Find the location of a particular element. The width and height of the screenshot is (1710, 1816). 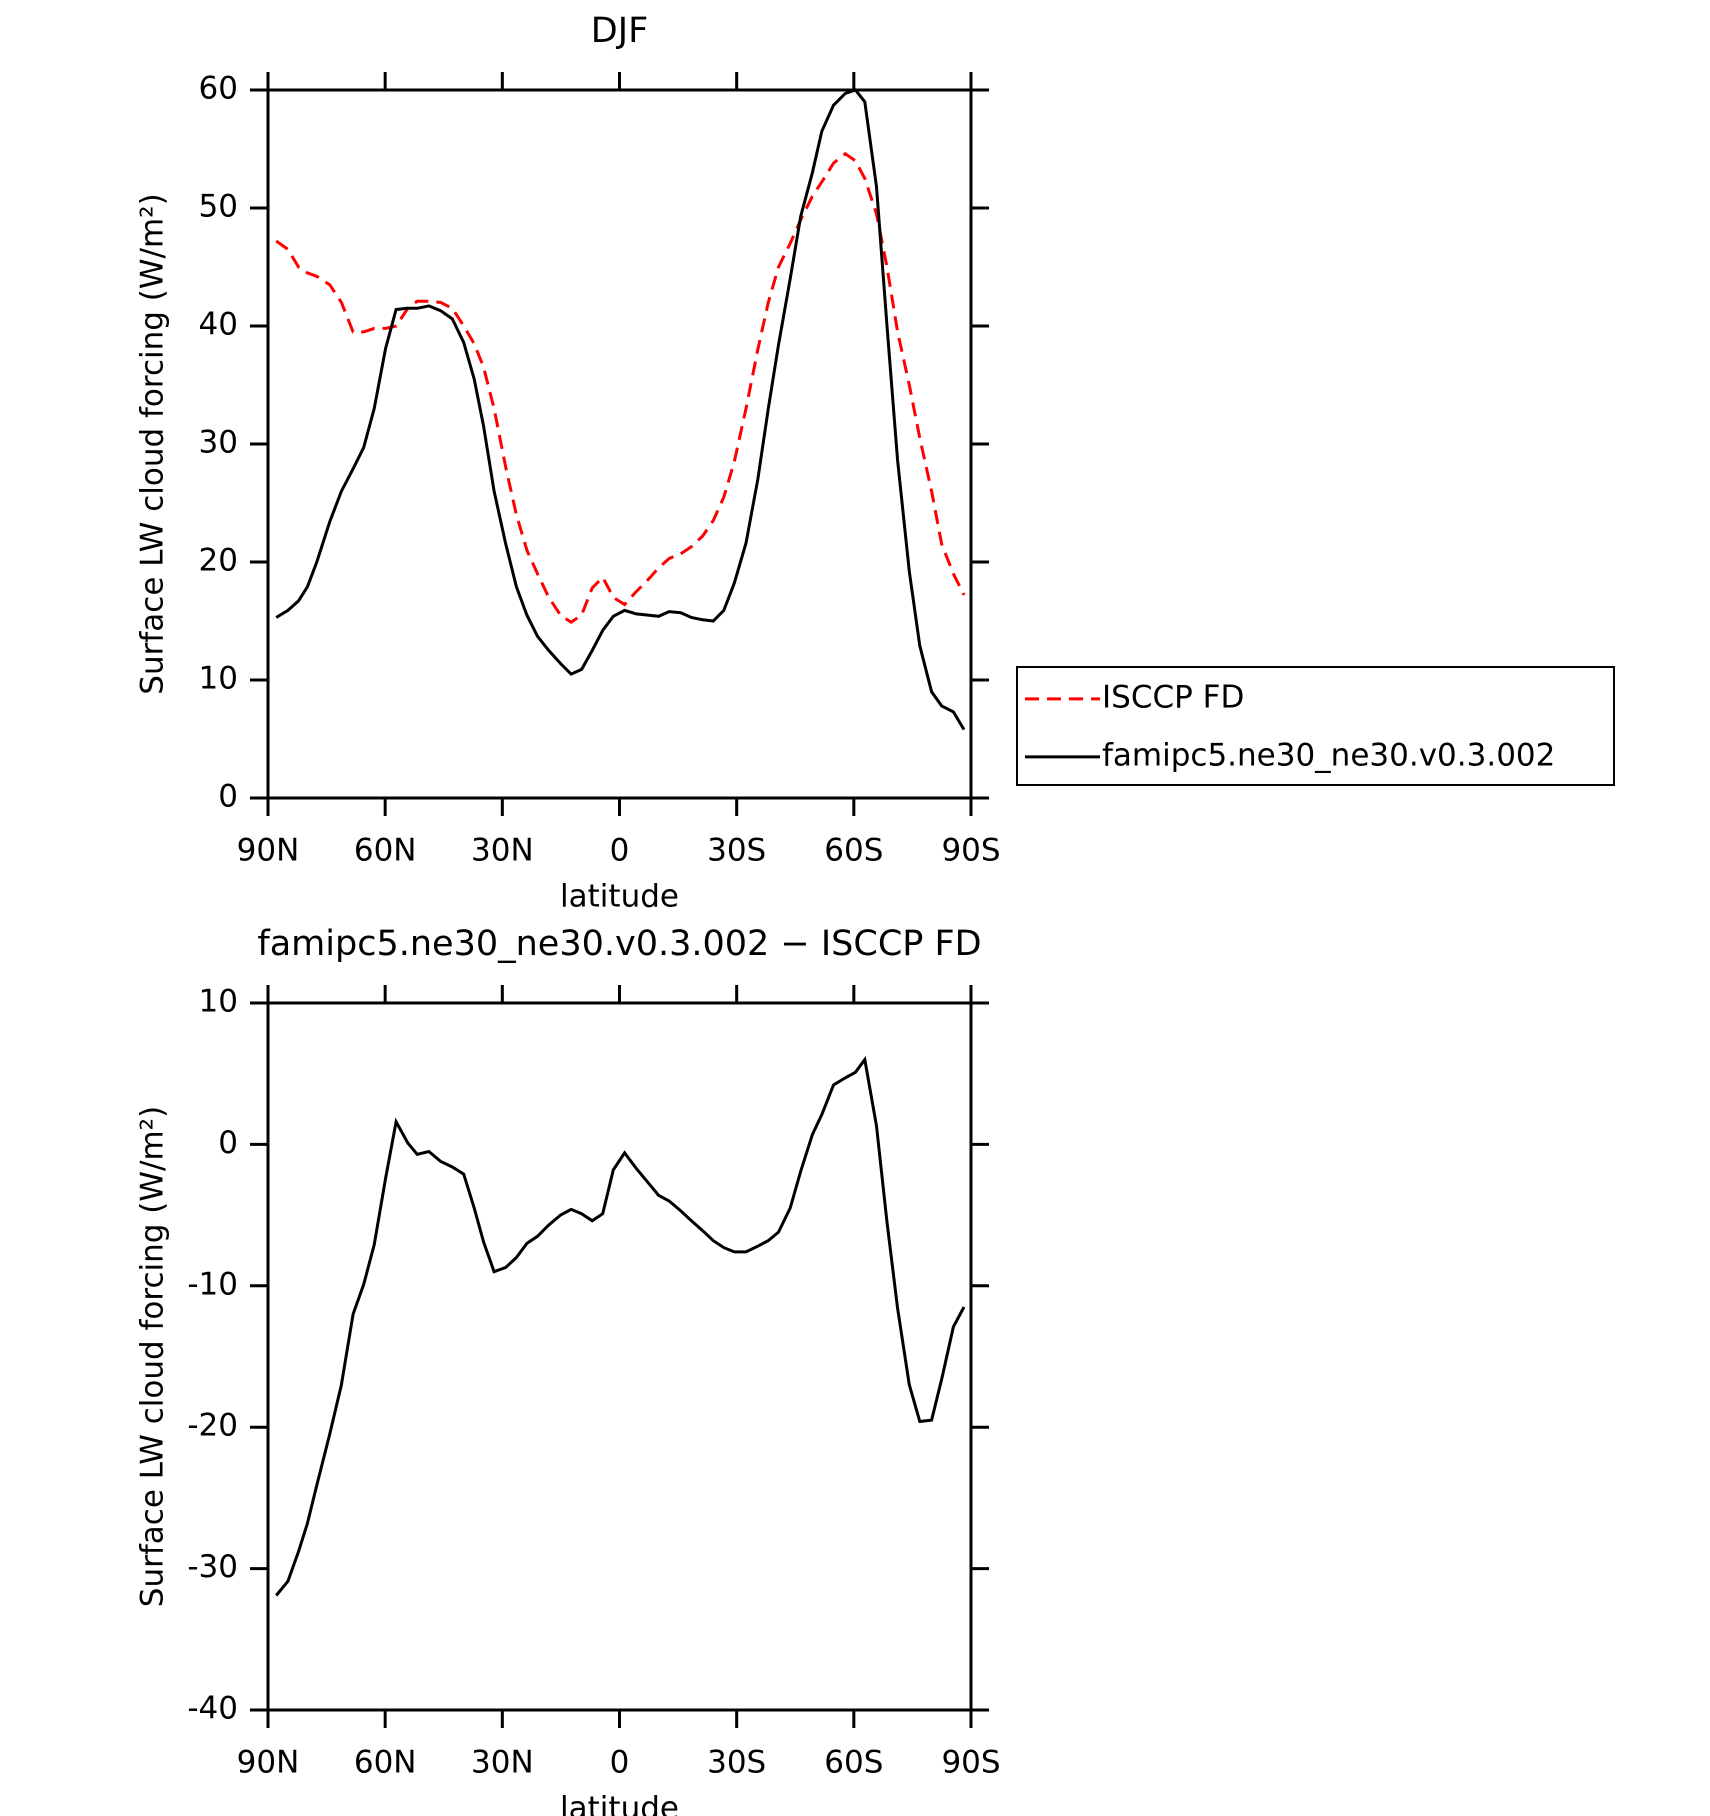

y-tick-label: 30 is located at coordinates (218, 443).